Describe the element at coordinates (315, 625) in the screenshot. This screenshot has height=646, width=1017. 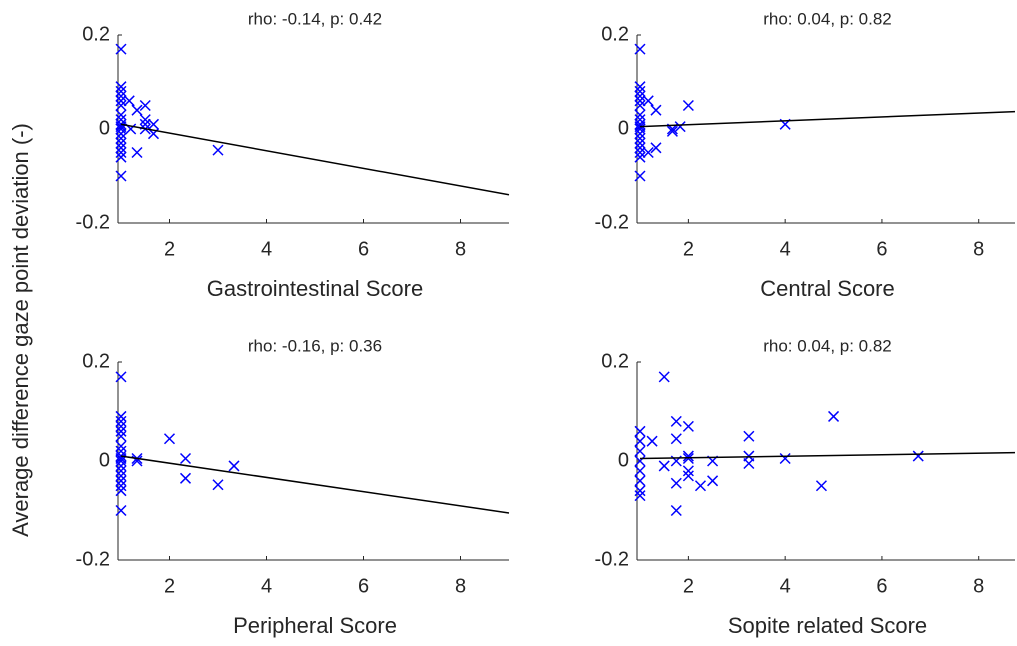
I see `x-axis-label: Peripheral Score` at that location.